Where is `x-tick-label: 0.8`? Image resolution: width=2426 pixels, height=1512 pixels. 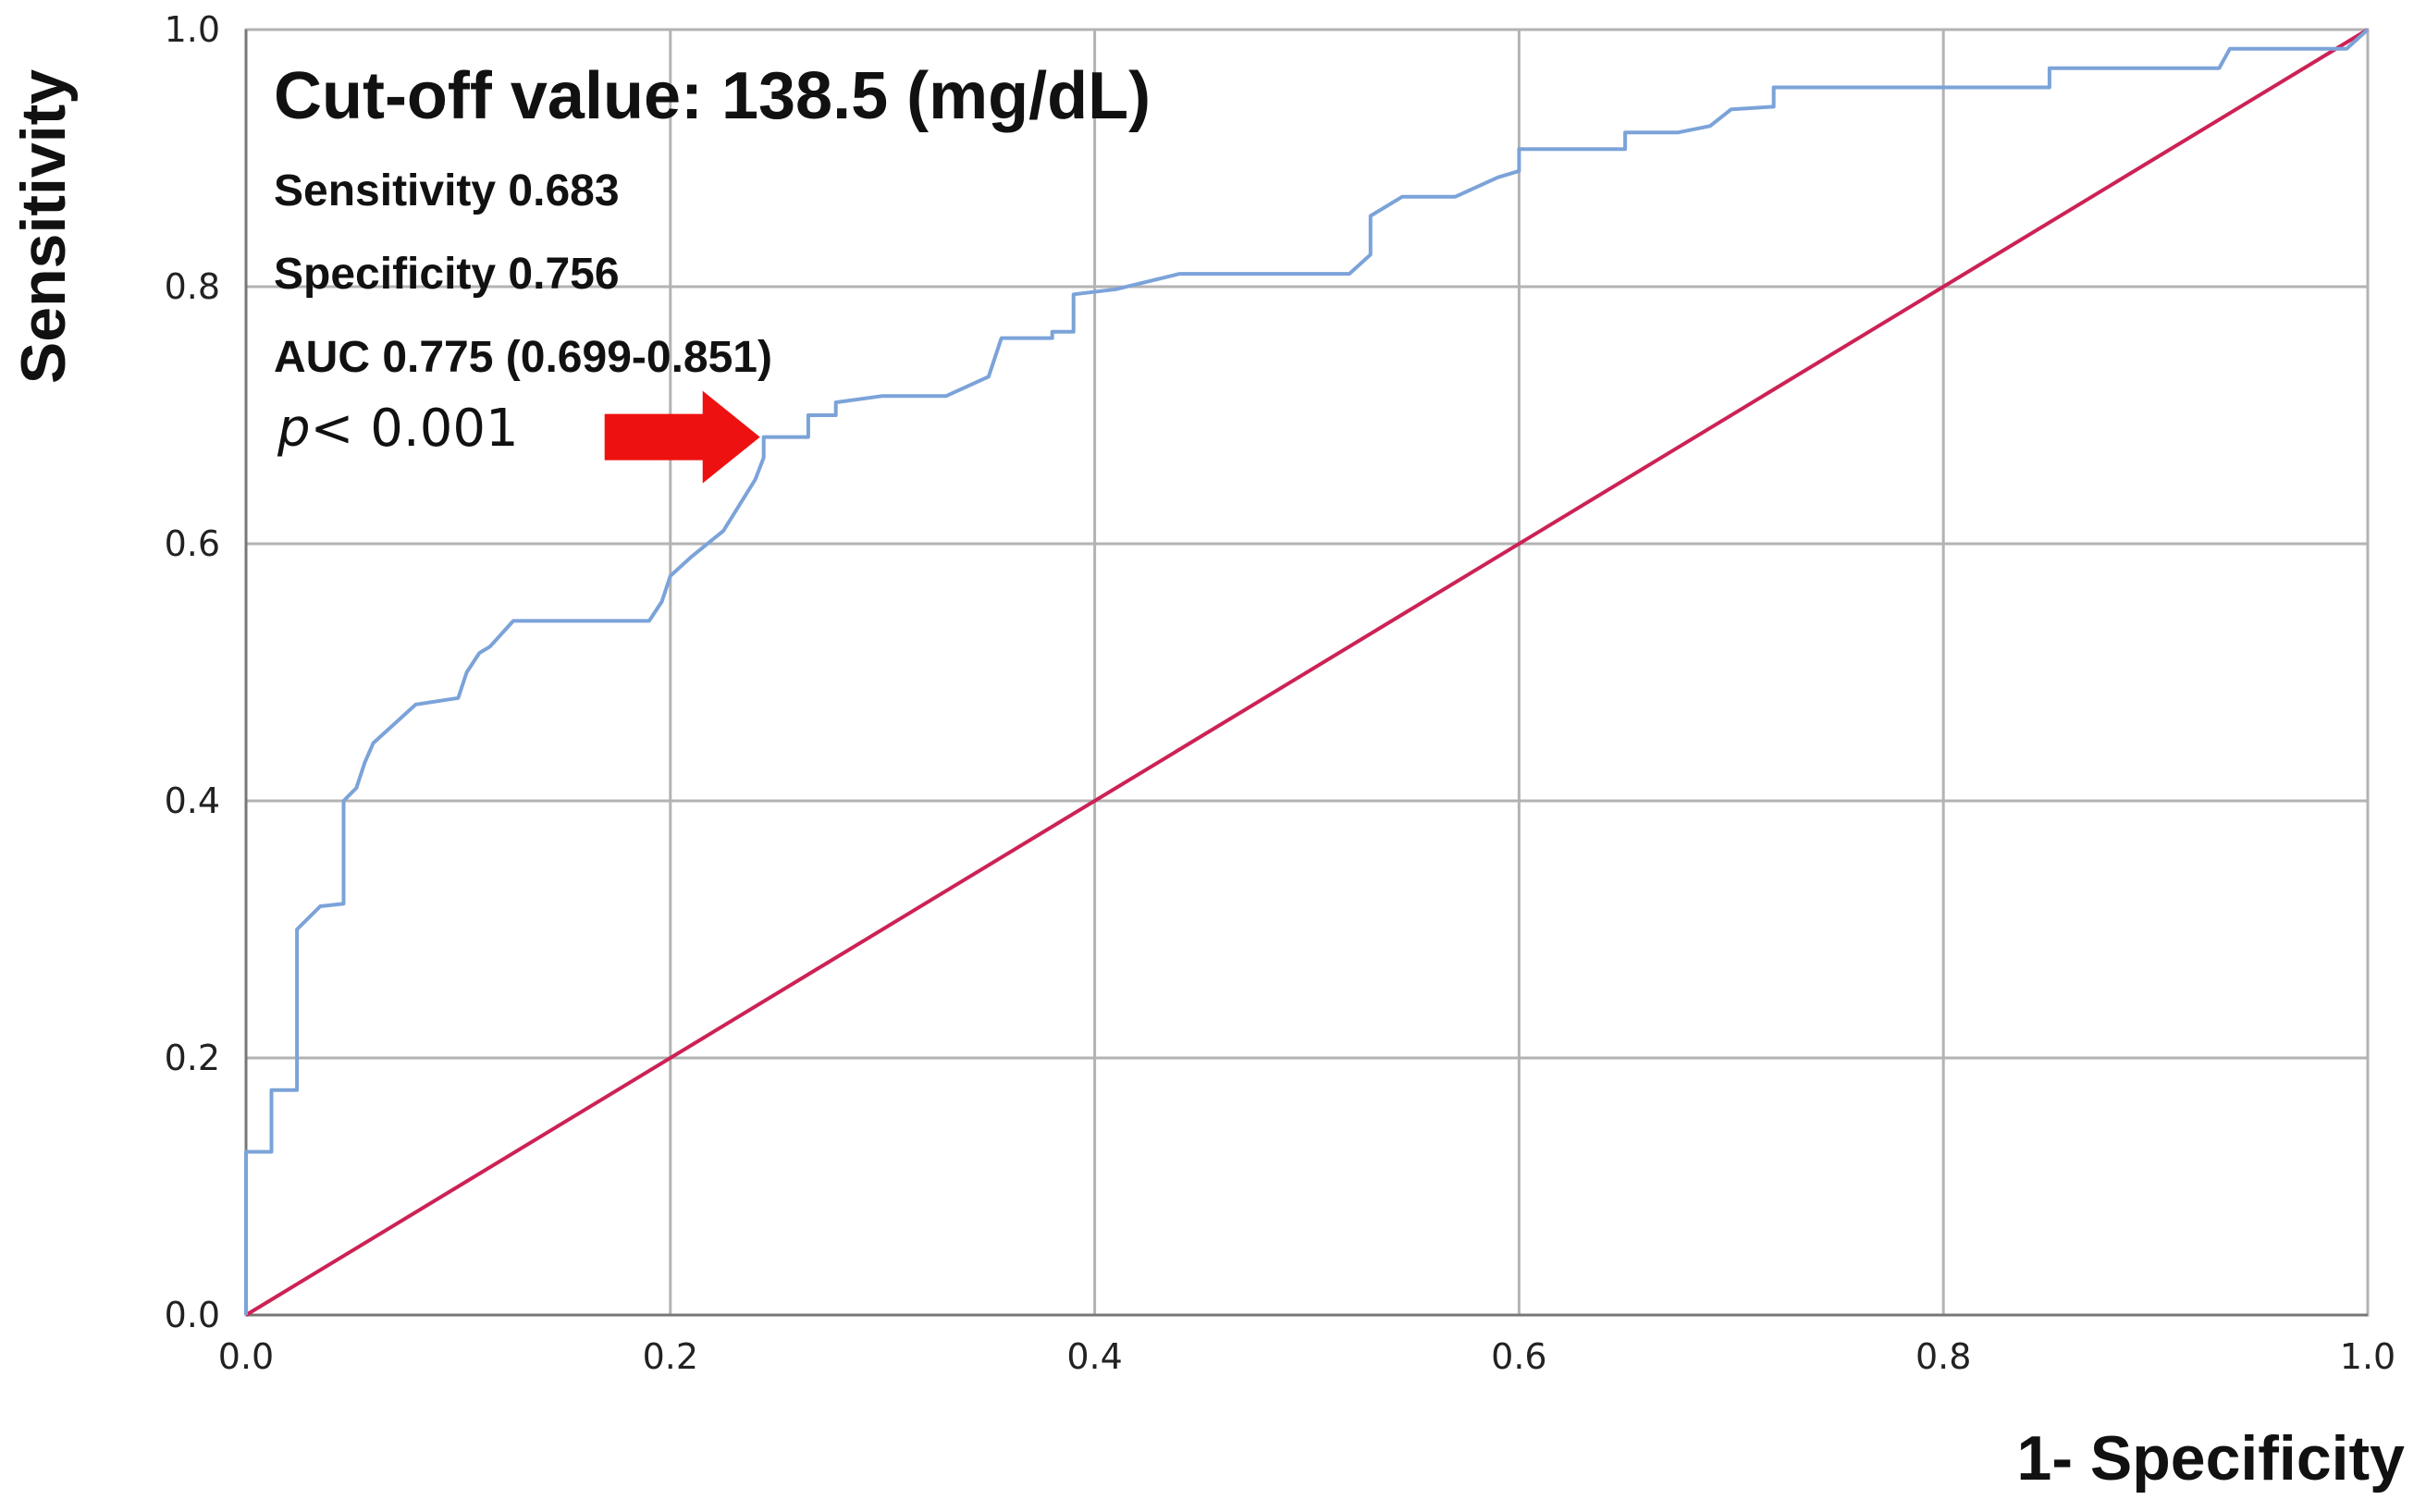 x-tick-label: 0.8 is located at coordinates (1943, 1356).